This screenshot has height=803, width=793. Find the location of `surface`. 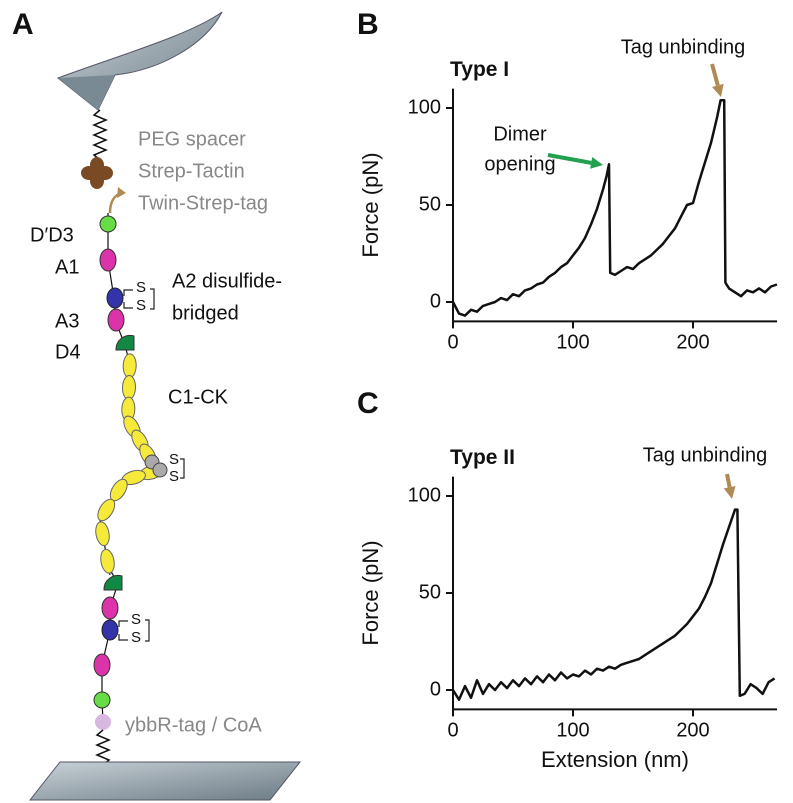

surface is located at coordinates (165, 781).